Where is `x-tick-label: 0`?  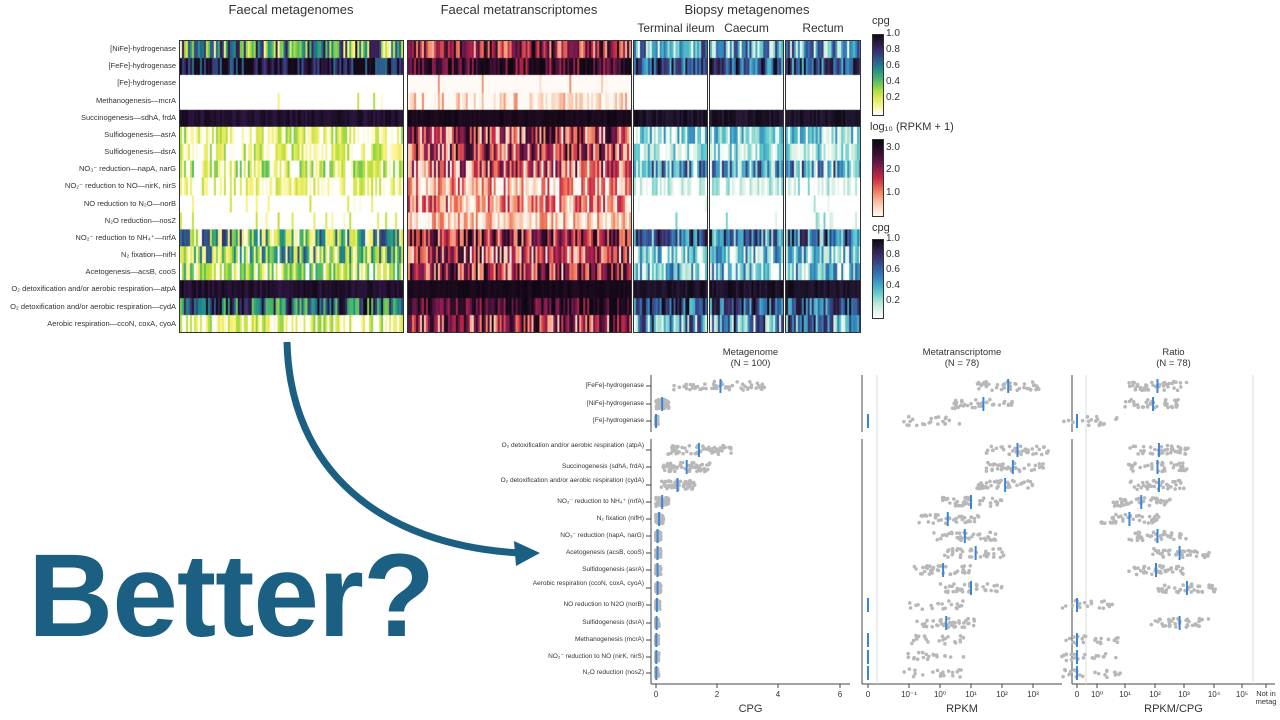
x-tick-label: 0 is located at coordinates (868, 694).